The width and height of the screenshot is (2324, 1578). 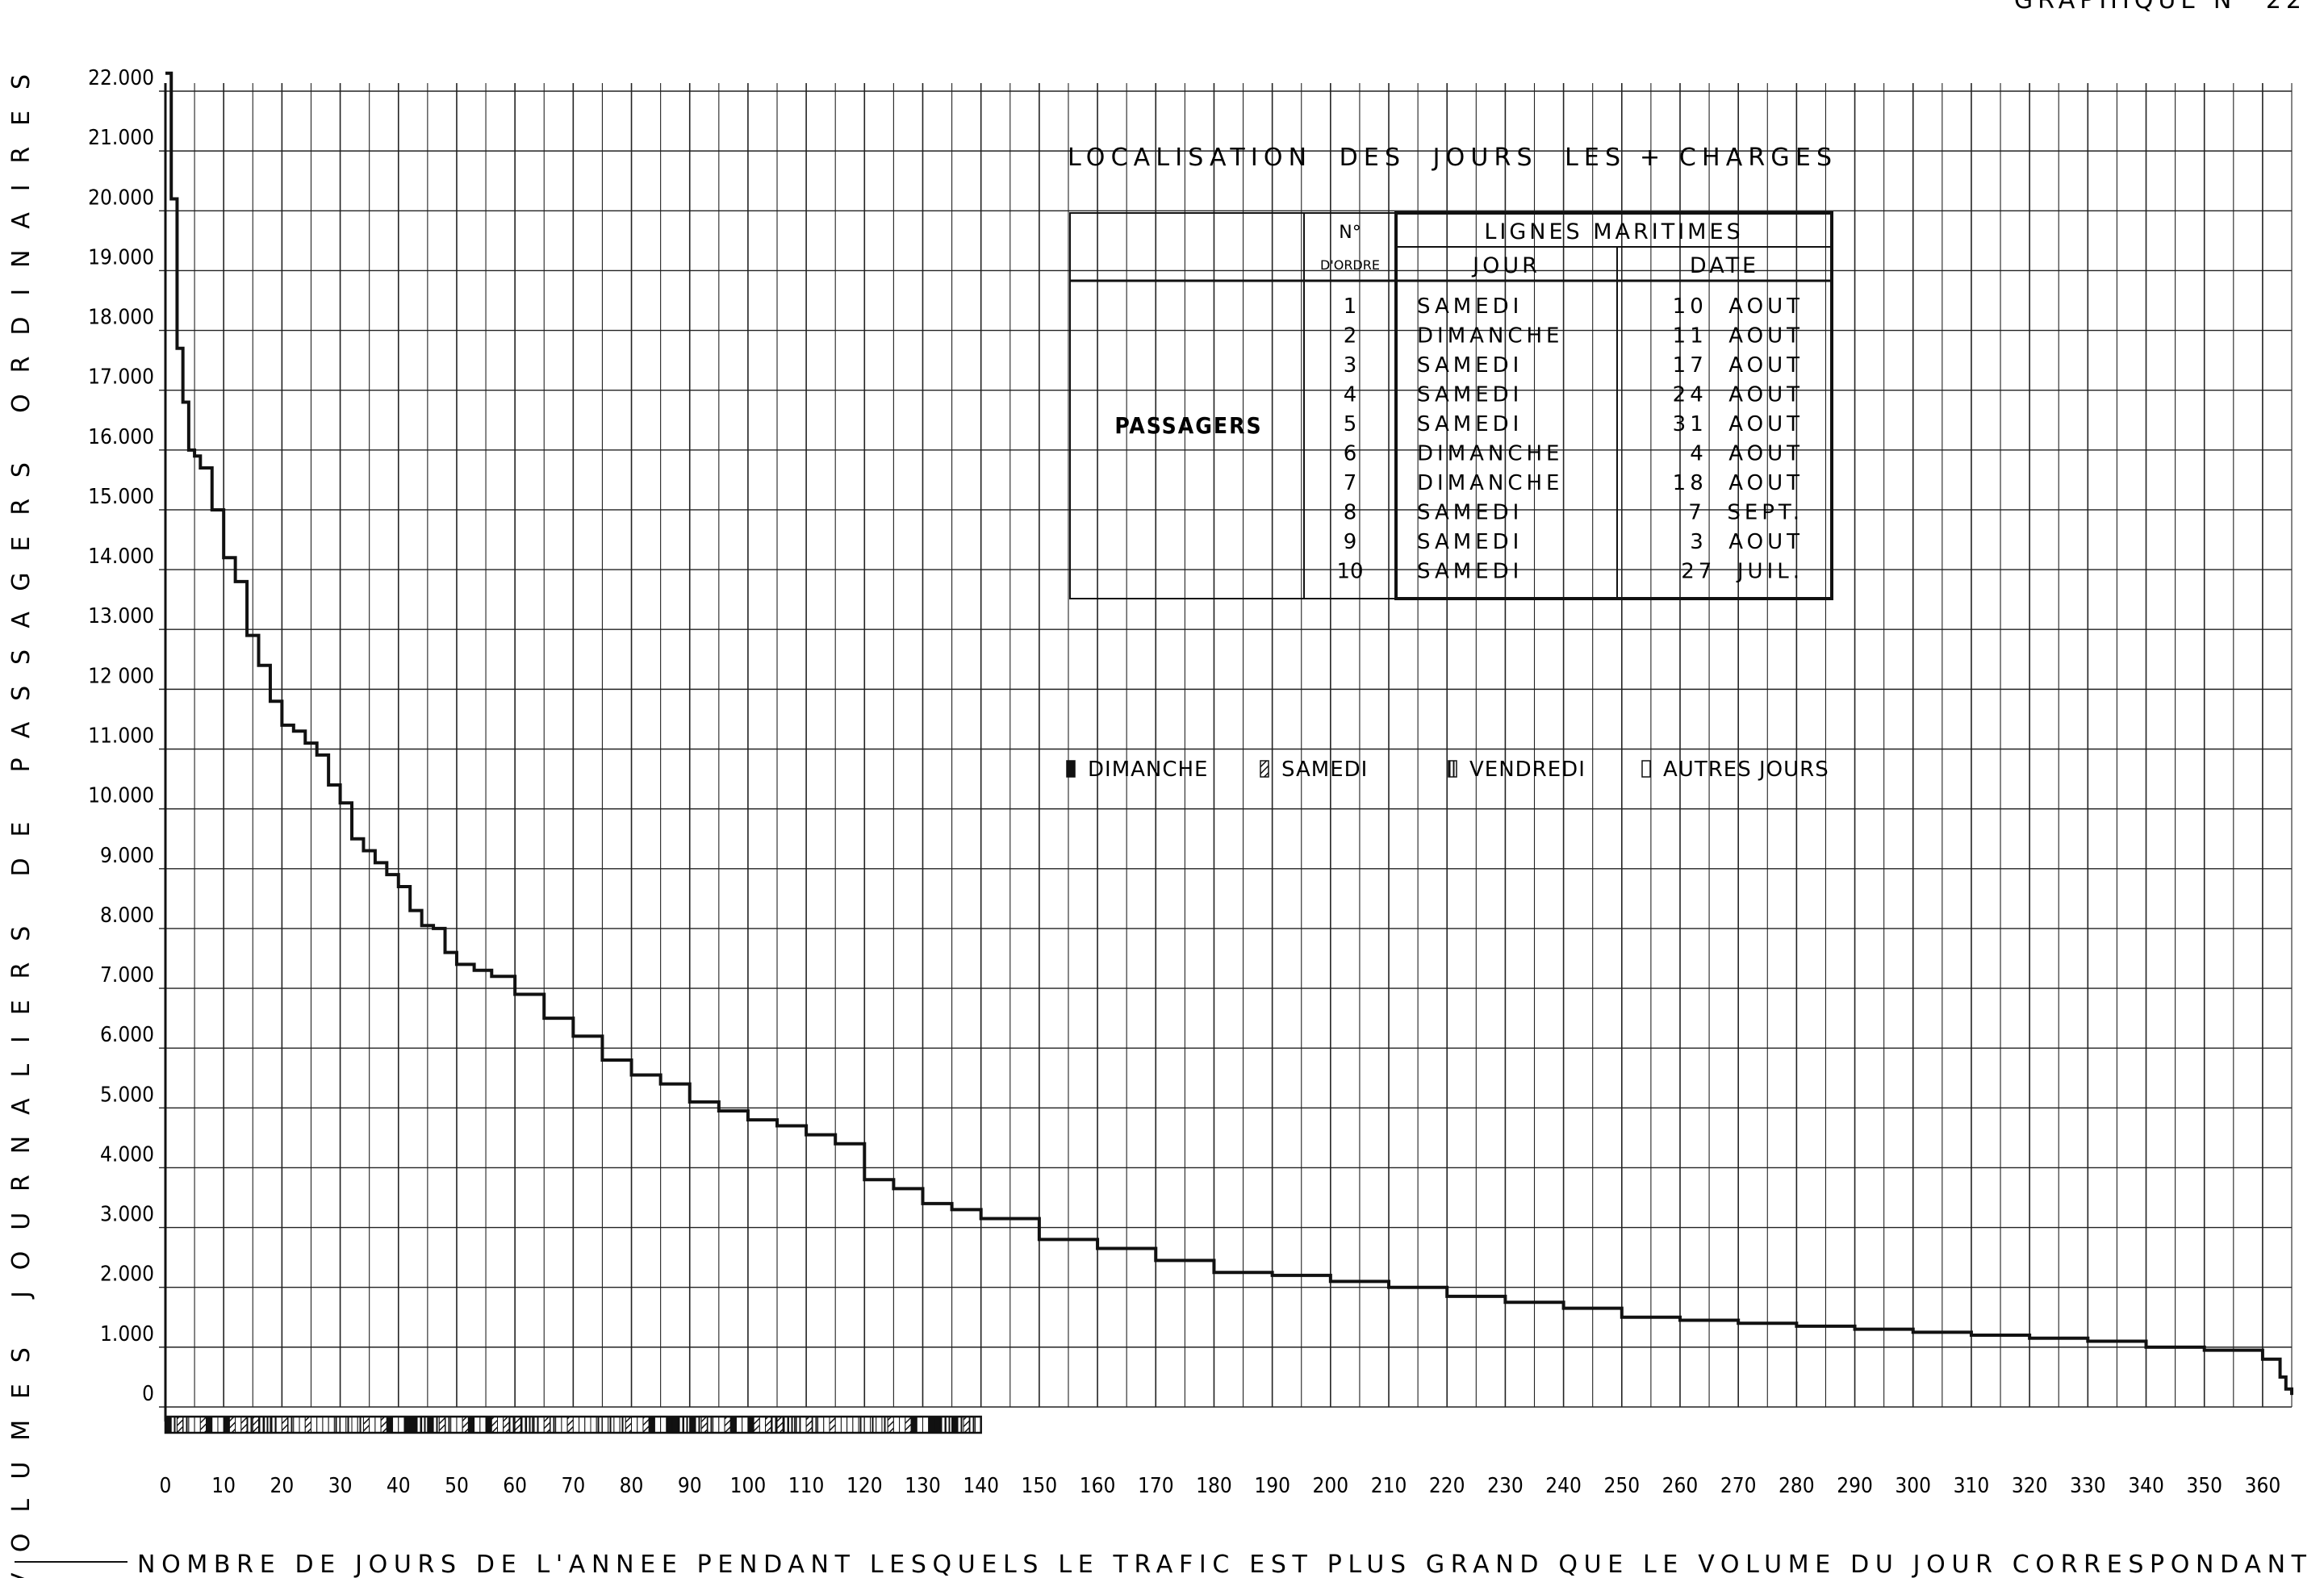 What do you see at coordinates (1447, 1486) in the screenshot?
I see `x-tick-label: 220` at bounding box center [1447, 1486].